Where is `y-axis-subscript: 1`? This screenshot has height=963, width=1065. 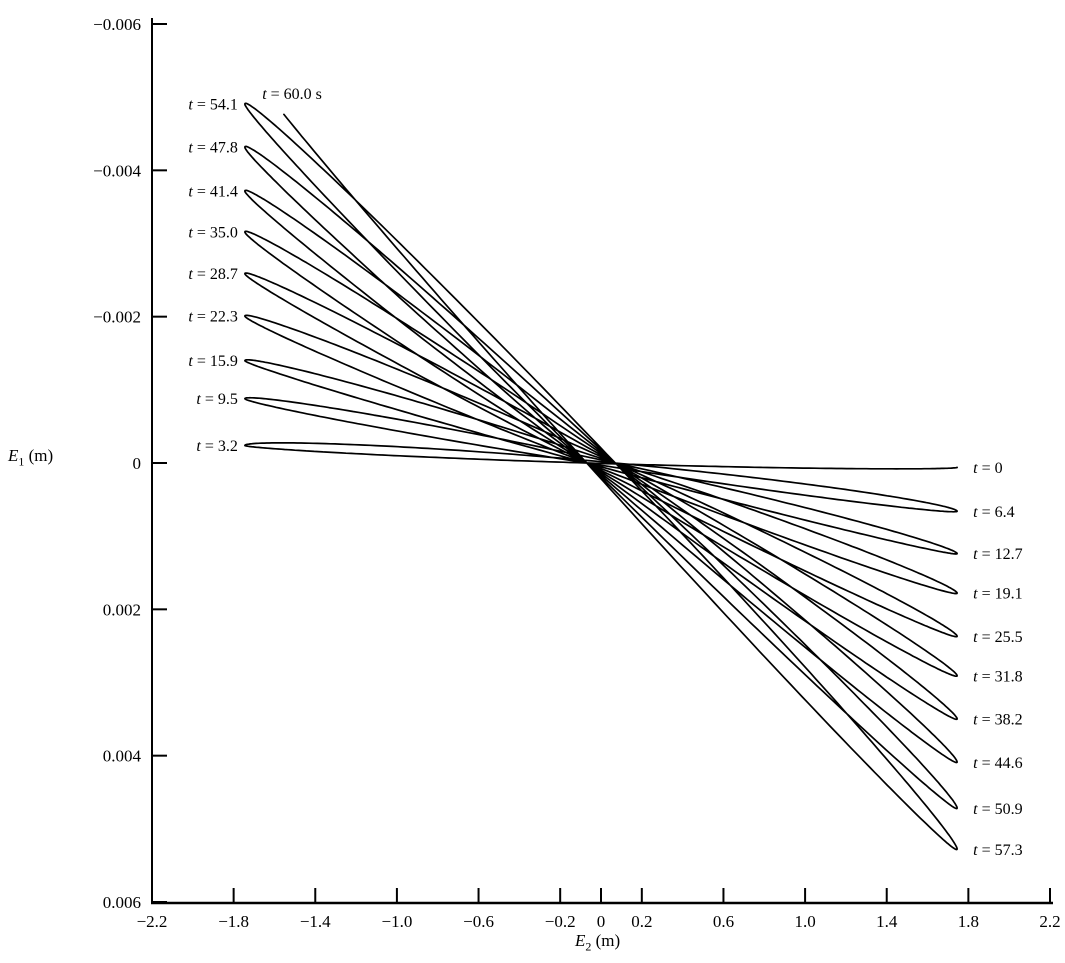 y-axis-subscript: 1 is located at coordinates (21, 461).